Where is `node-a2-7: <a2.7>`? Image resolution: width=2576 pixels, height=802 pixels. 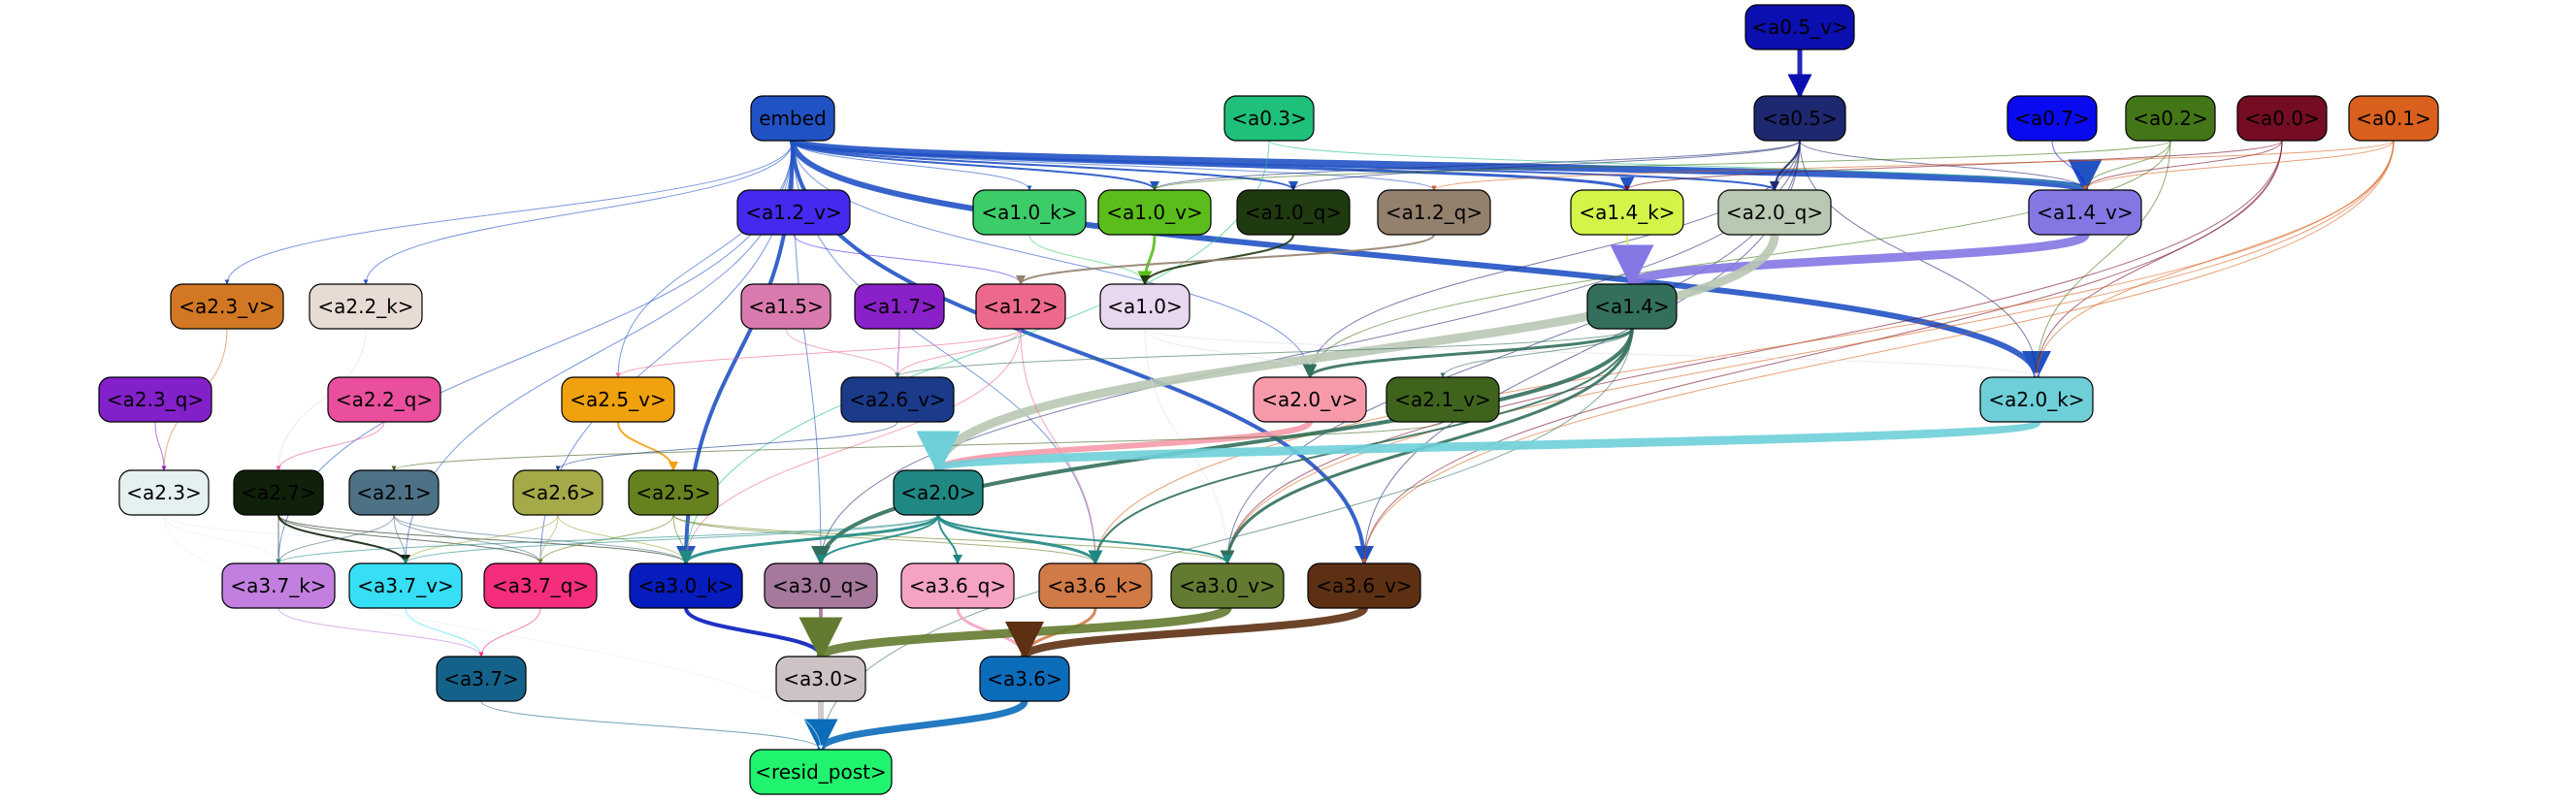 node-a2-7: <a2.7> is located at coordinates (278, 492).